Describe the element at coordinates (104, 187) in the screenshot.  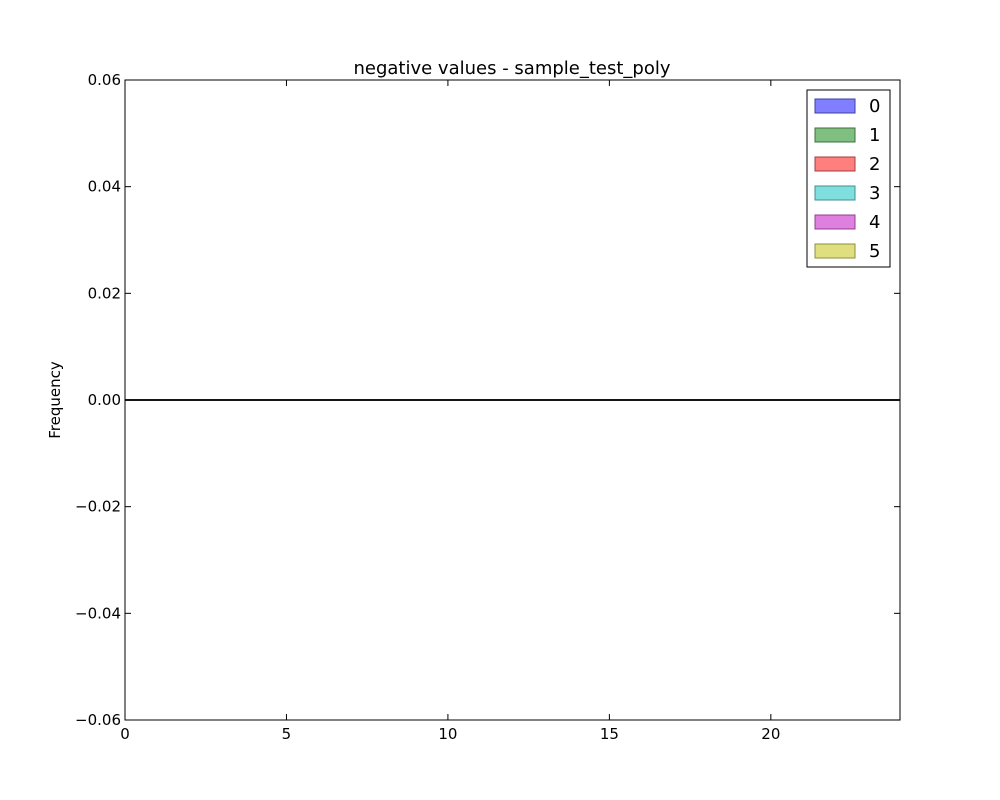
I see `y-tick-label: 0.04` at that location.